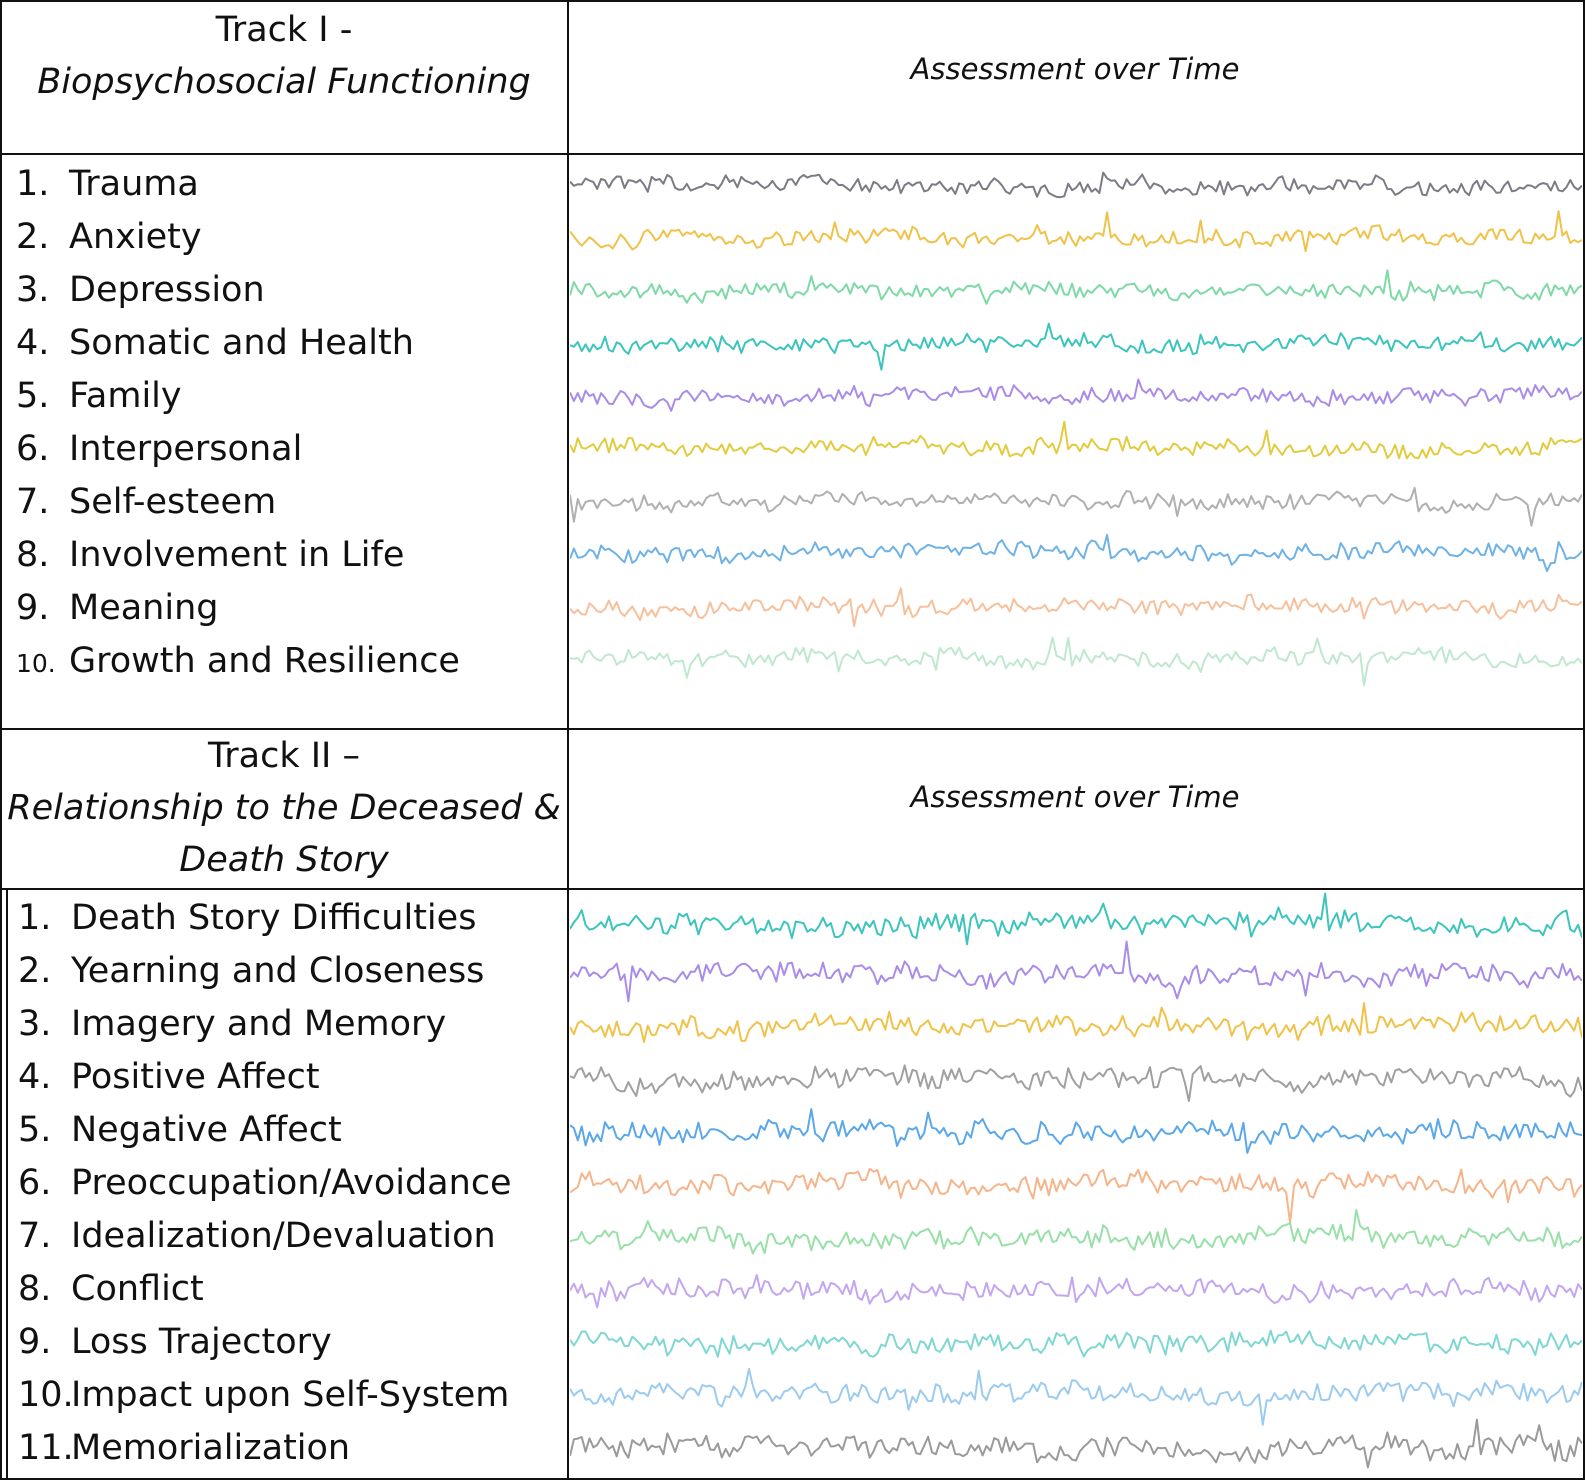 The image size is (1585, 1480). I want to click on list-item: 2. Anxiety, so click(109, 237).